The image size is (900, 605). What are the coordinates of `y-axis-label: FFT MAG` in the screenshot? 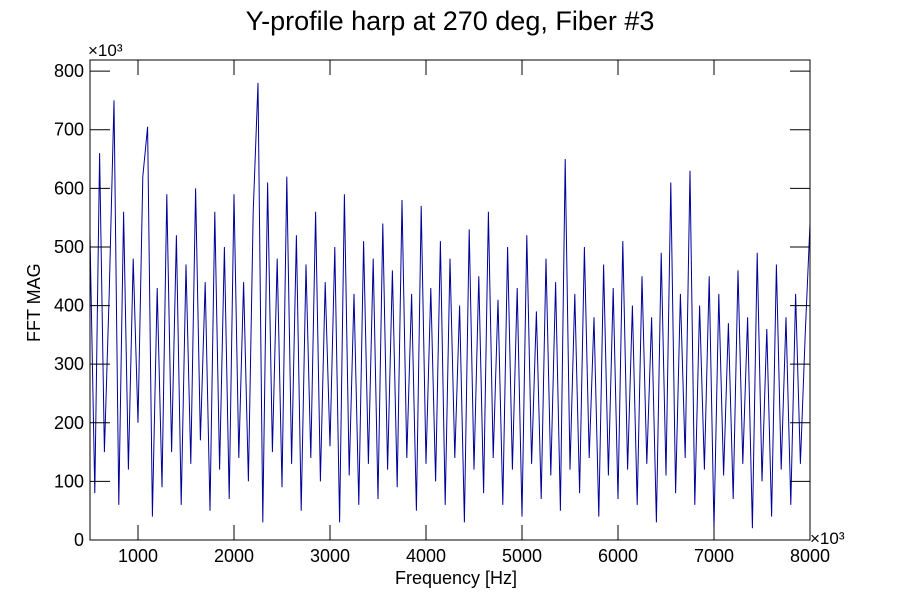 It's located at (34, 302).